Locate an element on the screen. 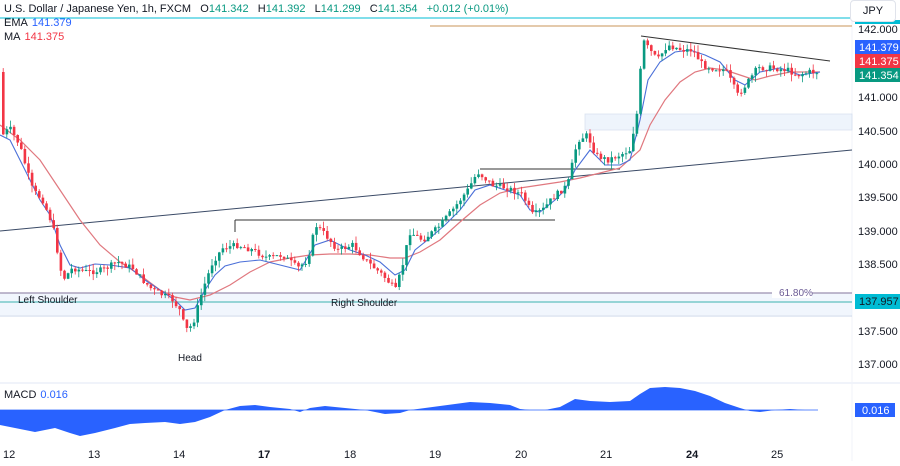  time-tick: 25 is located at coordinates (777, 455).